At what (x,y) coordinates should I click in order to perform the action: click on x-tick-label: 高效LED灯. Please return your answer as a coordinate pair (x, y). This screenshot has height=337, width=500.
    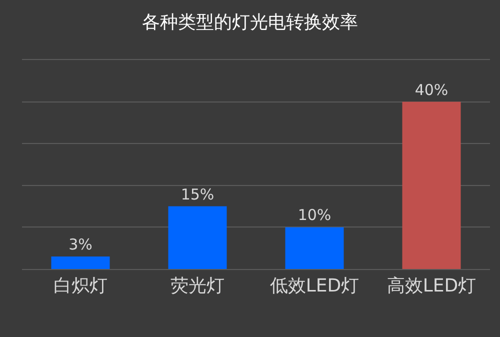
    Looking at the image, I should click on (431, 286).